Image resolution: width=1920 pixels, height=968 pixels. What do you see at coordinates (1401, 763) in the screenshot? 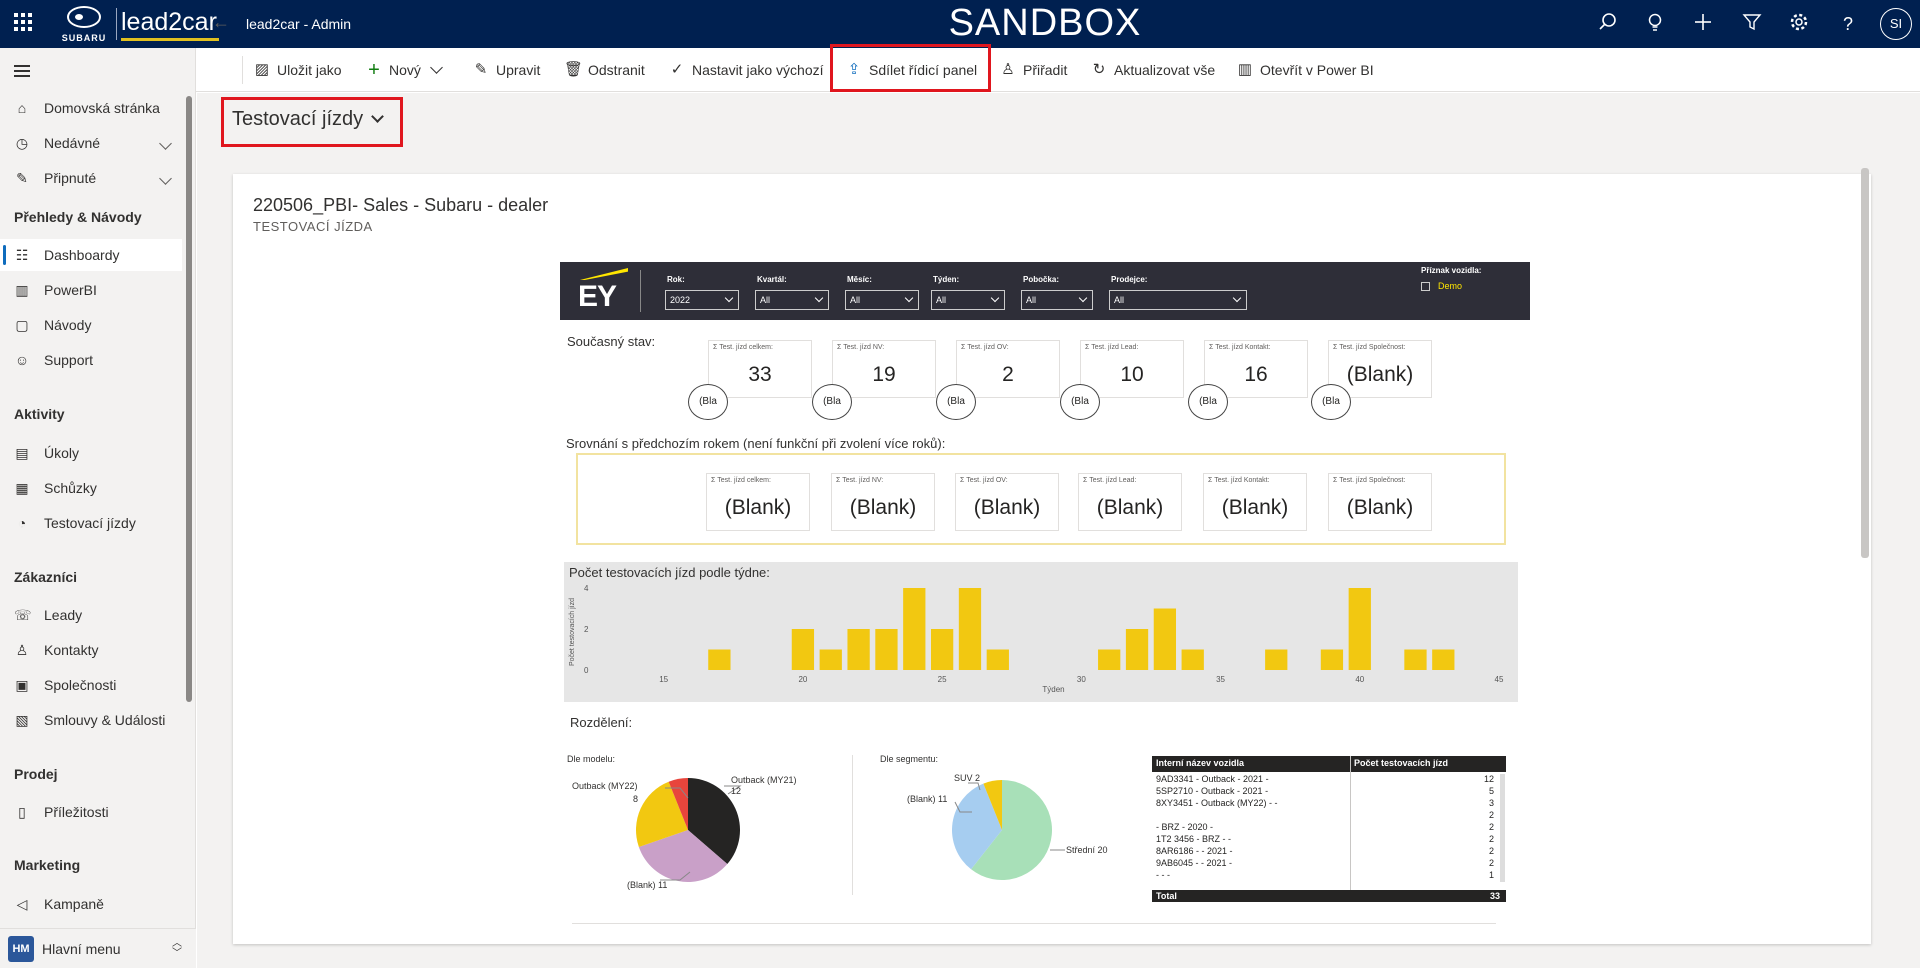
I see `column-header: Počet testovacích jízd` at bounding box center [1401, 763].